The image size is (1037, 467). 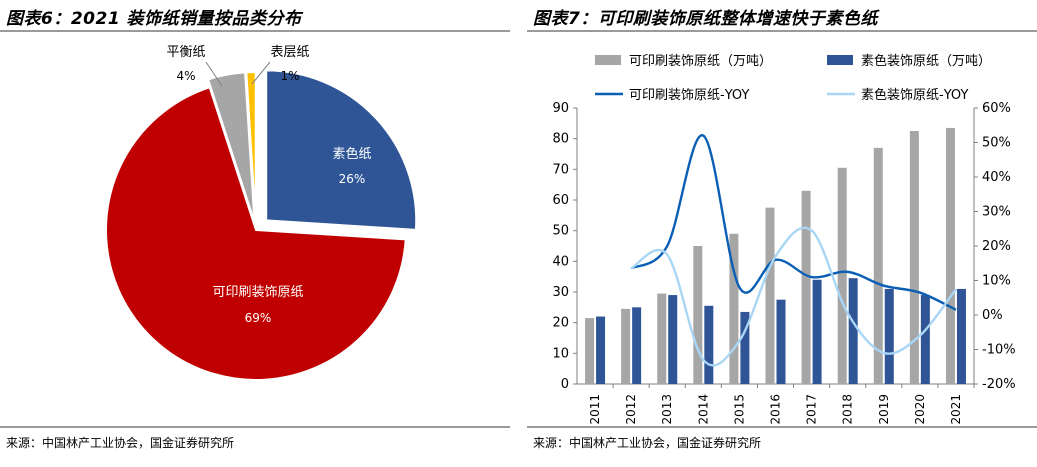 What do you see at coordinates (999, 384) in the screenshot?
I see `y-right-tick-label: -20%` at bounding box center [999, 384].